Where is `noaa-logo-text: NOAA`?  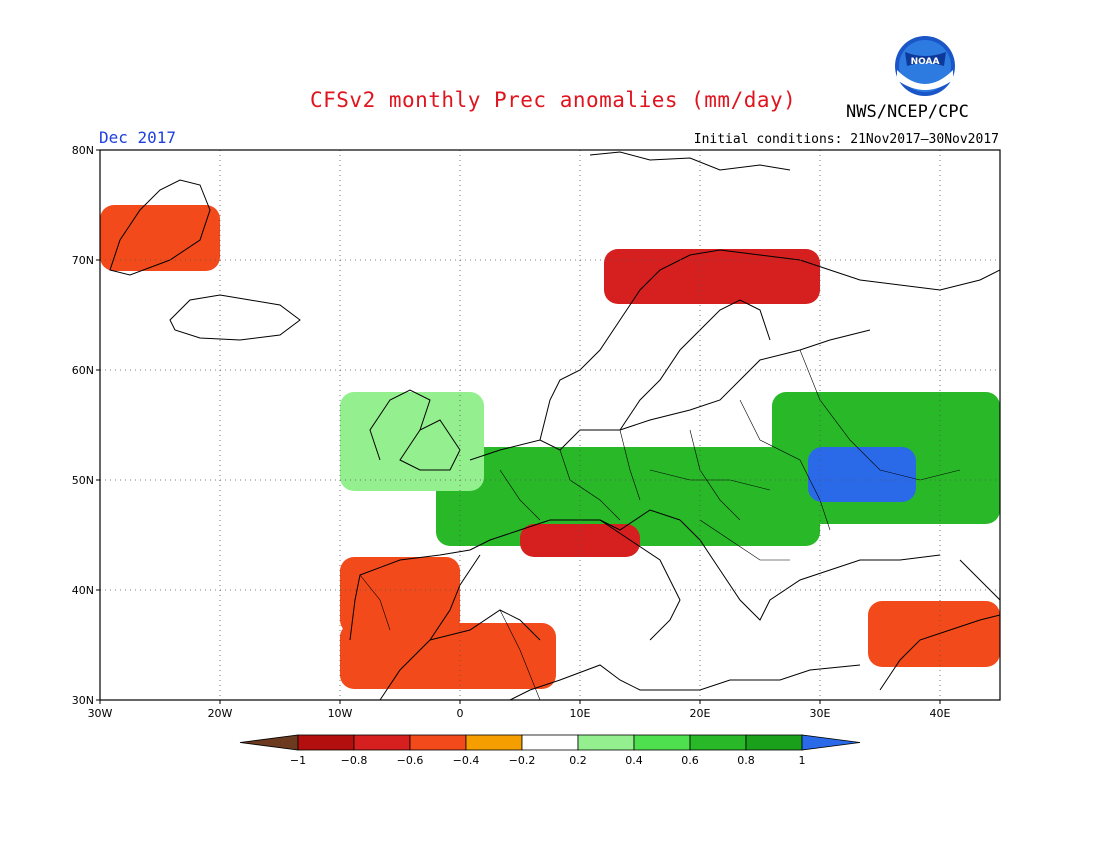 noaa-logo-text: NOAA is located at coordinates (925, 62).